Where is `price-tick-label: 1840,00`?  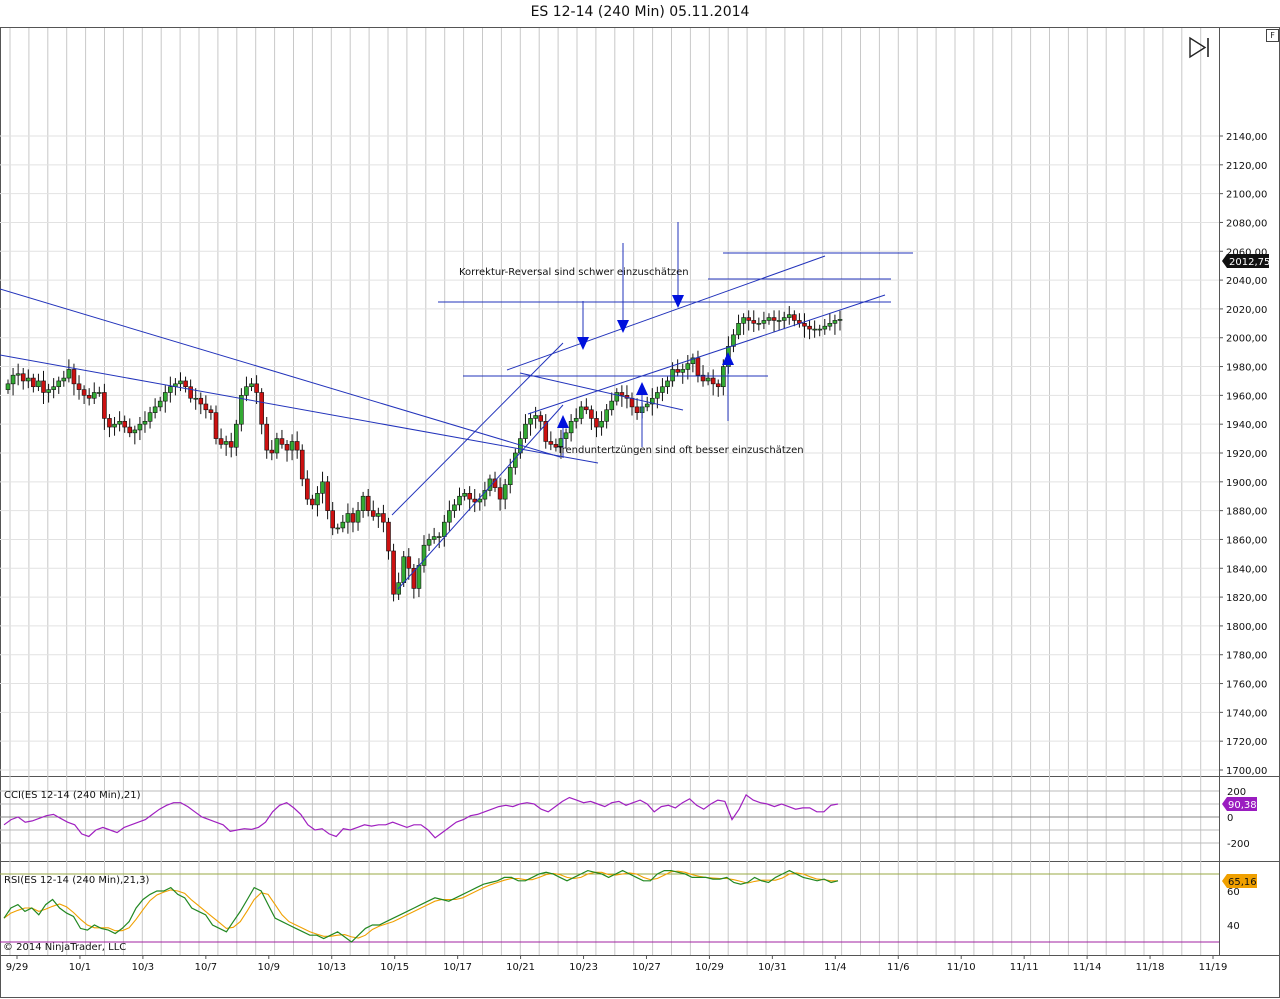
price-tick-label: 1840,00 is located at coordinates (1246, 569).